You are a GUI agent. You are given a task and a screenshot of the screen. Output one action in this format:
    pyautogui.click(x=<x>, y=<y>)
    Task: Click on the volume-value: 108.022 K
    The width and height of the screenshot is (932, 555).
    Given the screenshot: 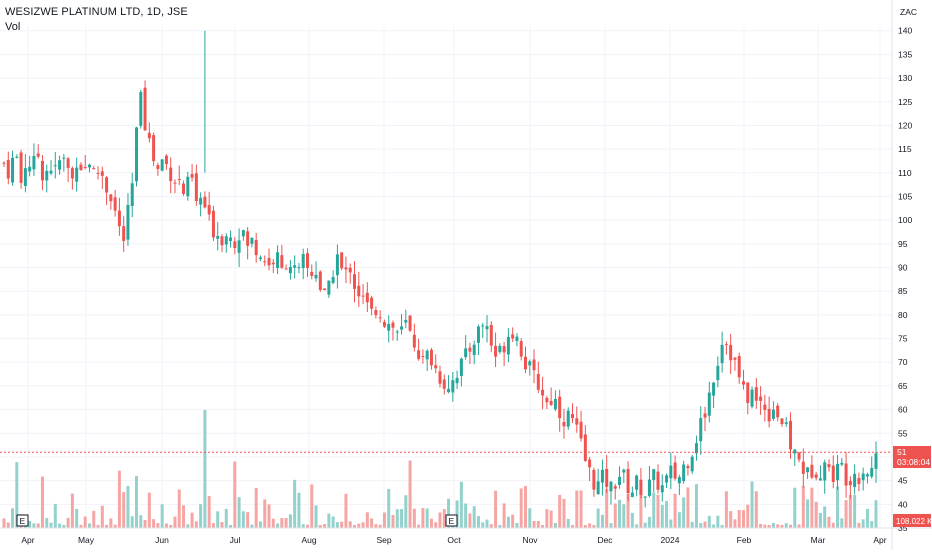 What is the action you would take?
    pyautogui.click(x=914, y=521)
    